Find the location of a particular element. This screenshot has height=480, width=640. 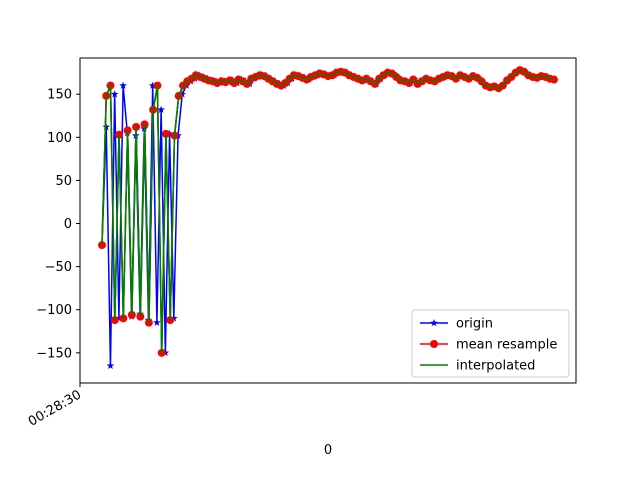

y-axis: −150 −100 −50 0 50 100 150 is located at coordinates (58, 224).